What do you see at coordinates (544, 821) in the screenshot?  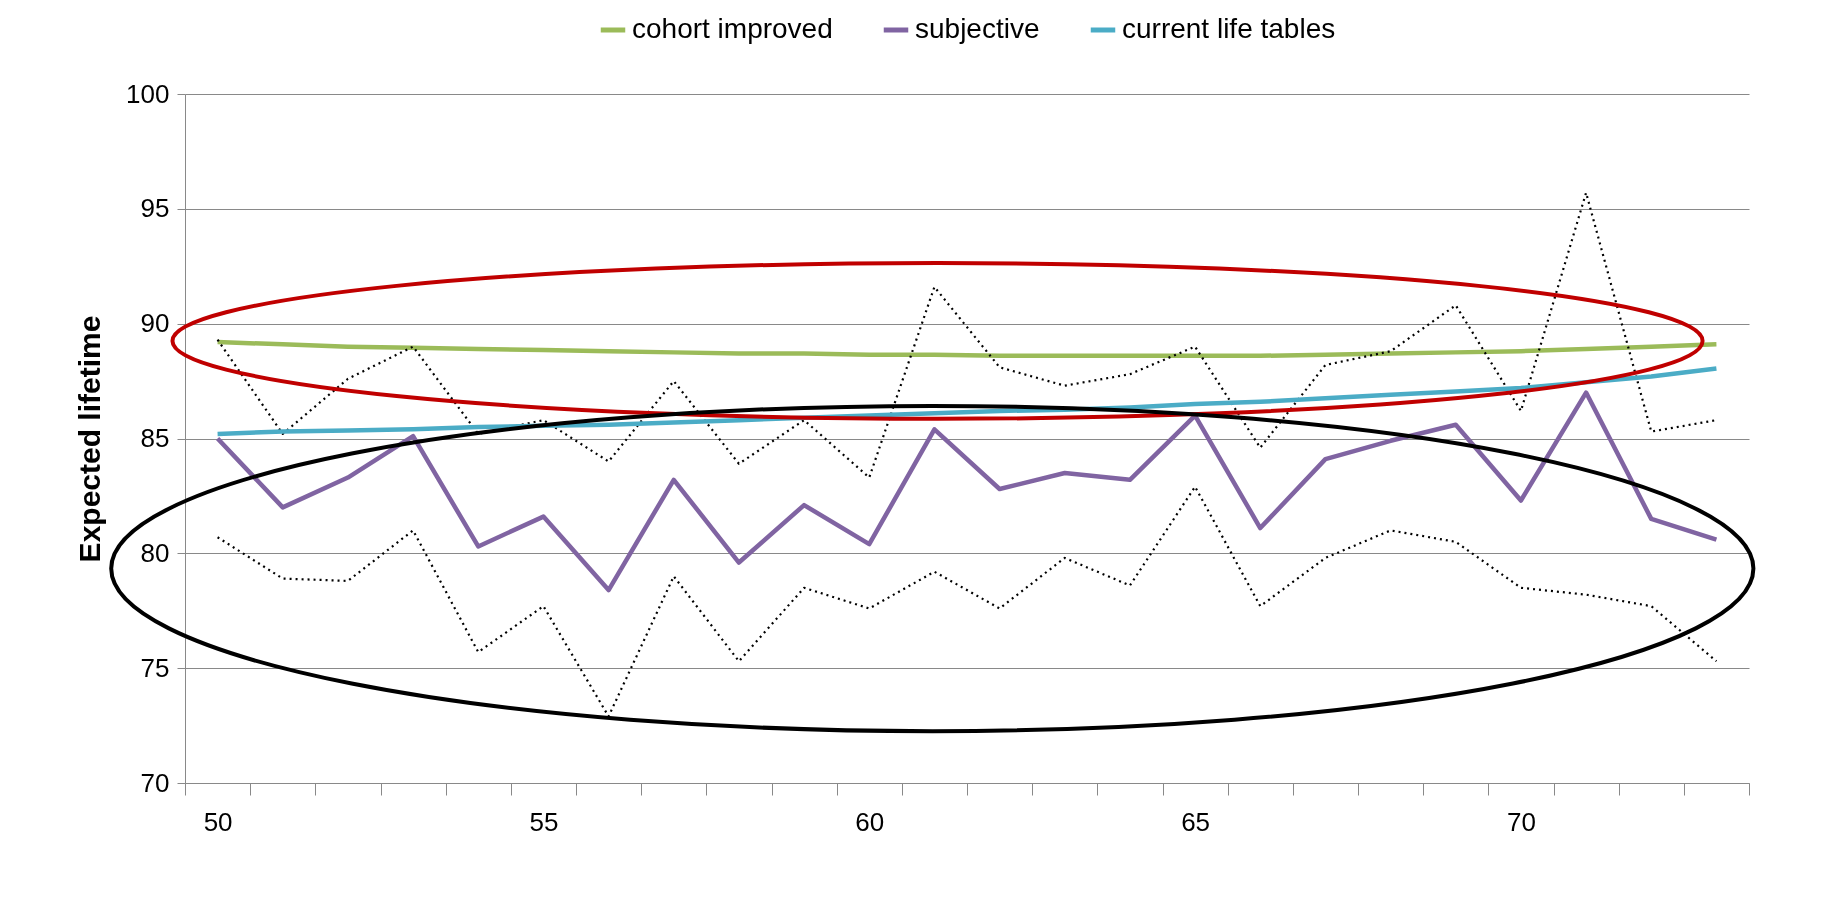 I see `x-tick-label: 55` at bounding box center [544, 821].